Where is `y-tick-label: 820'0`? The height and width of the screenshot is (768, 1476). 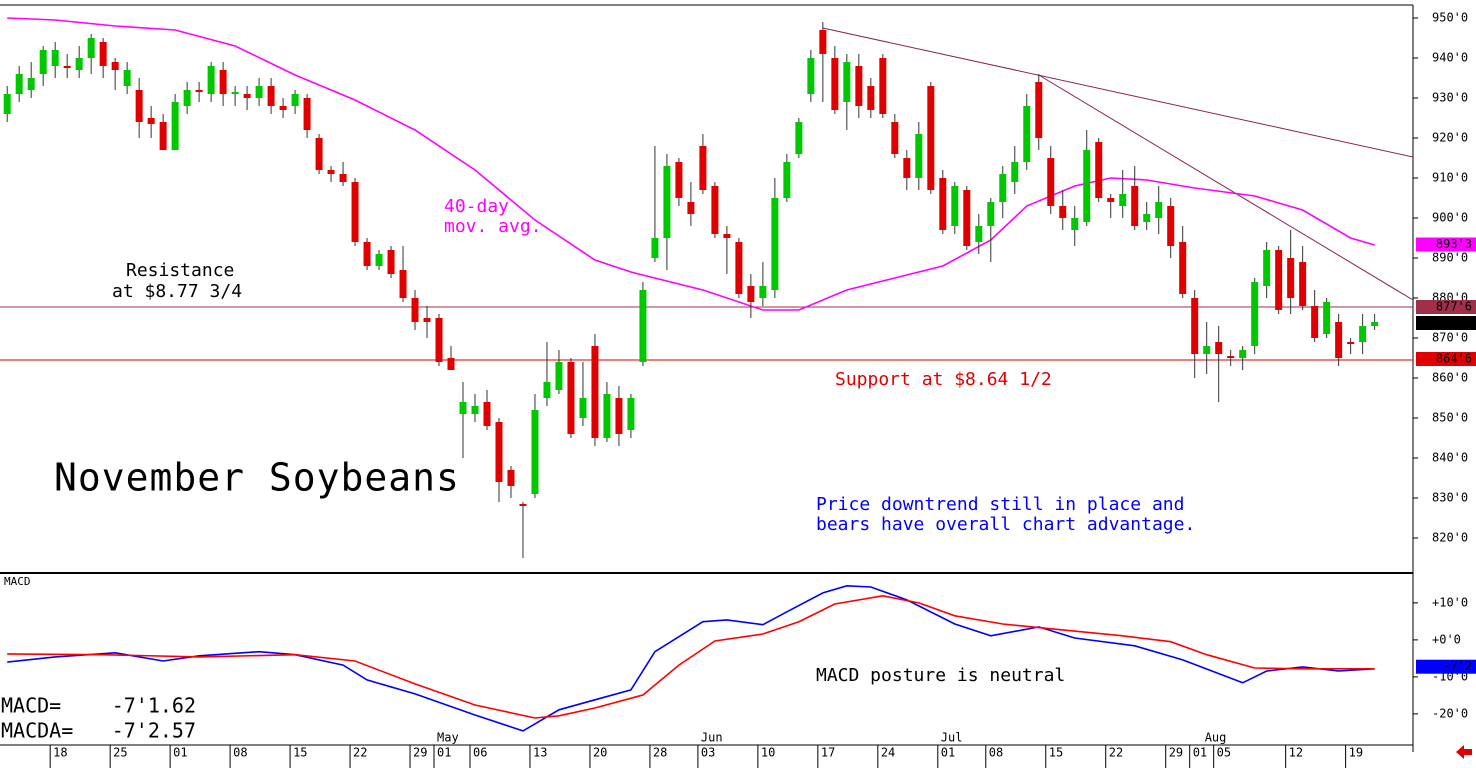
y-tick-label: 820'0 is located at coordinates (1450, 538).